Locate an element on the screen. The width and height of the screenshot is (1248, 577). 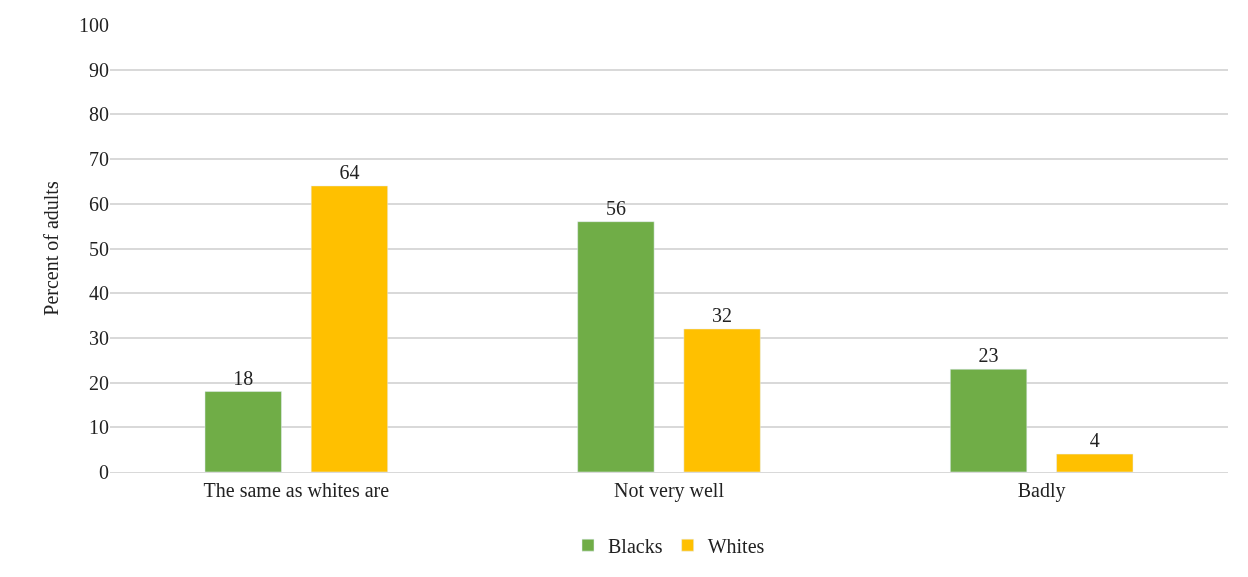
y-tick-label: 30 is located at coordinates (99, 337).